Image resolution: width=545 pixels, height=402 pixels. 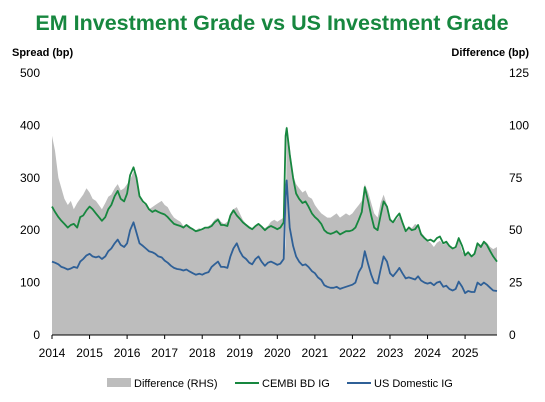 I want to click on x-tick-label-2023: 2023, so click(x=390, y=353).